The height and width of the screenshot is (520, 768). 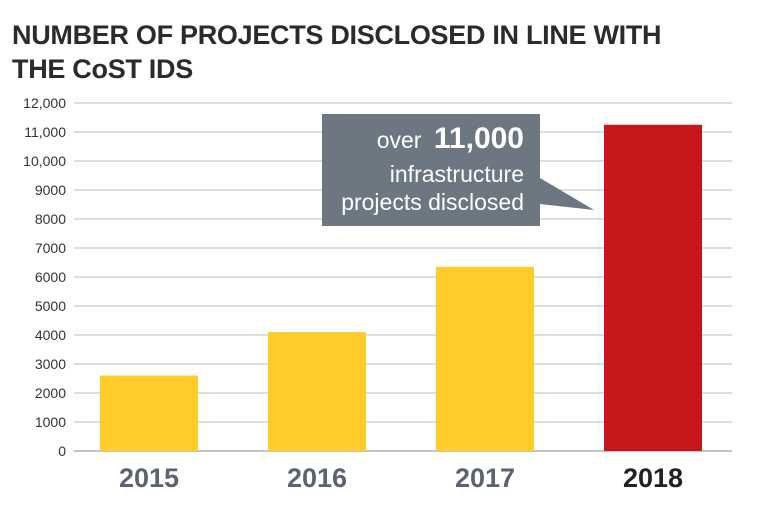 I want to click on bar-2018, so click(x=653, y=287).